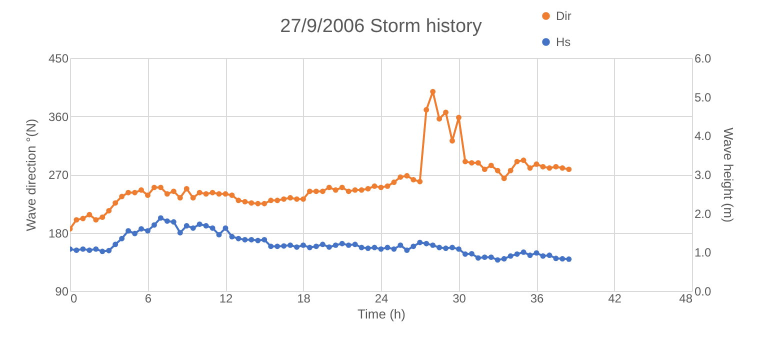 The width and height of the screenshot is (768, 346). I want to click on x-tick-label: 12, so click(226, 299).